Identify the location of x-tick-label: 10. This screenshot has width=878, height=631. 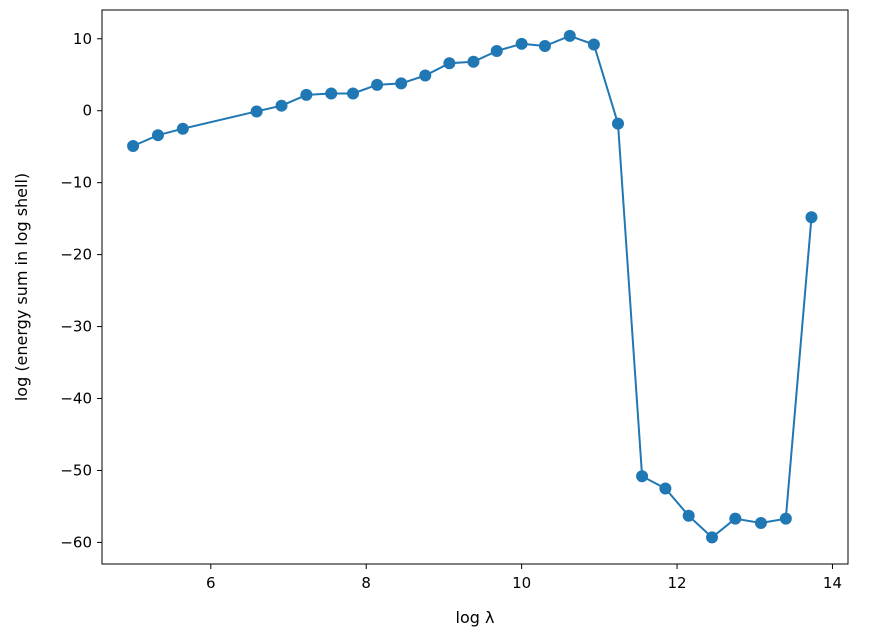
(521, 583).